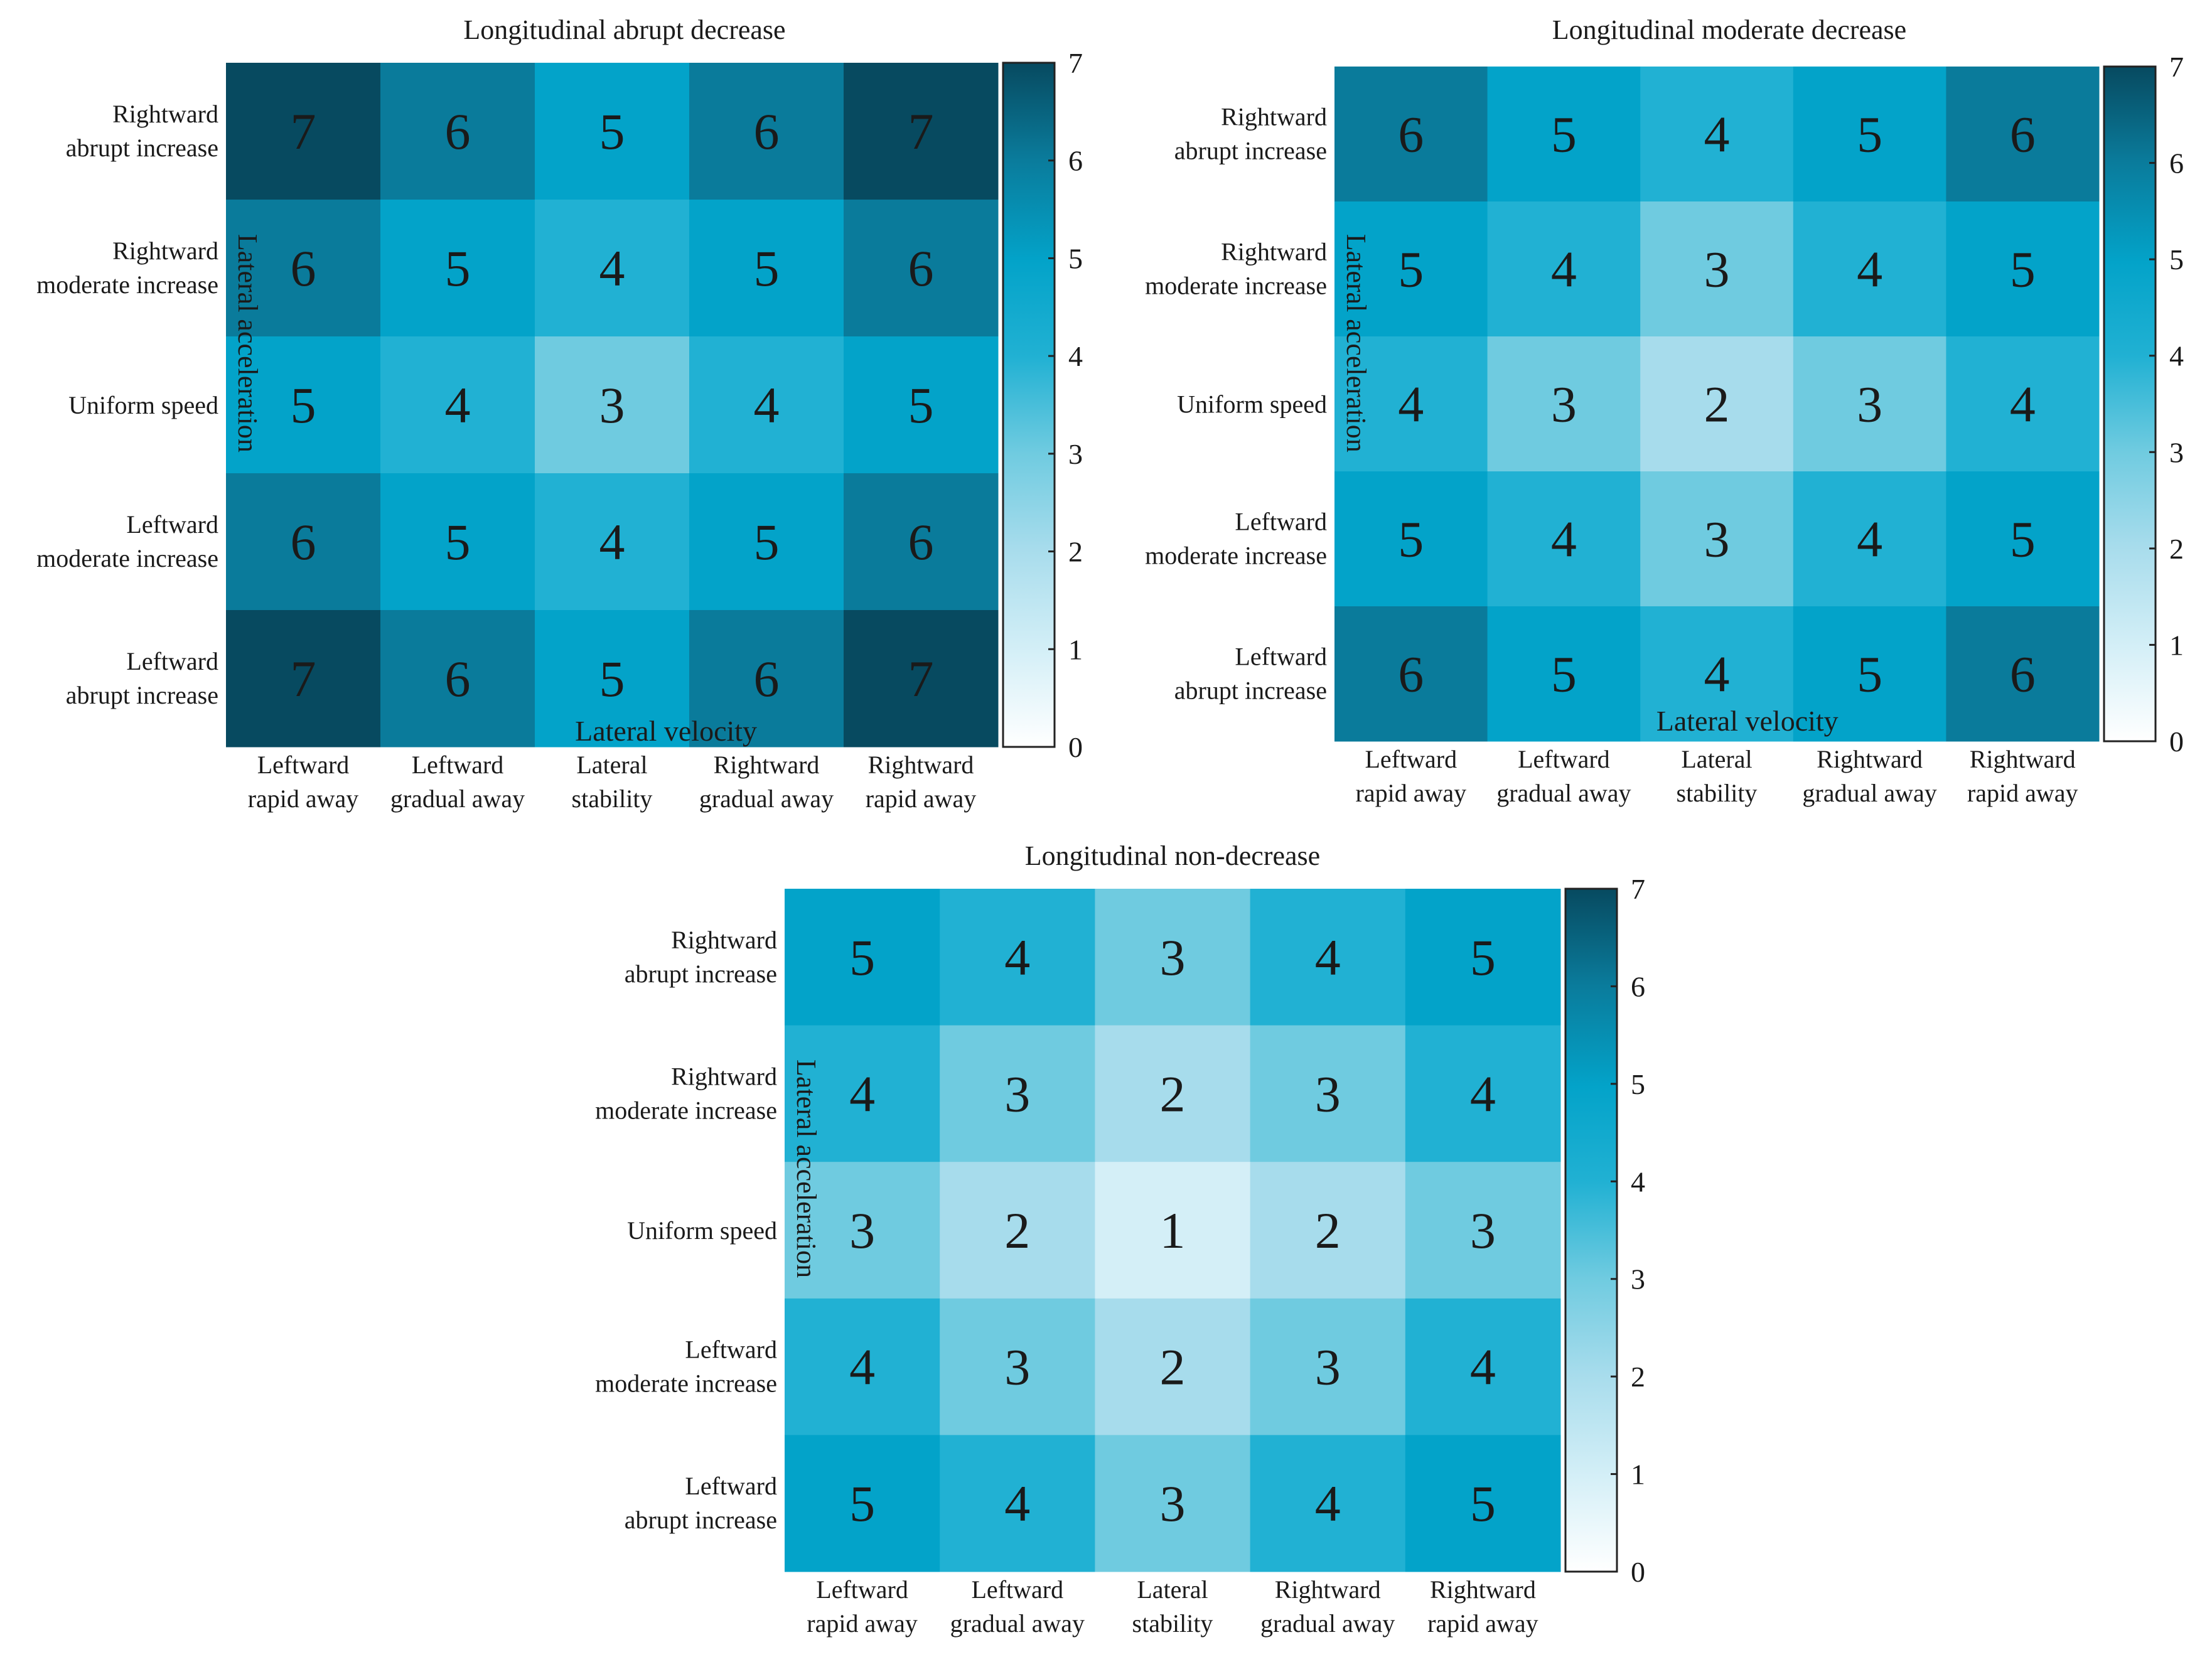  What do you see at coordinates (1252, 404) in the screenshot?
I see `y-tick-label: Uniform speed` at bounding box center [1252, 404].